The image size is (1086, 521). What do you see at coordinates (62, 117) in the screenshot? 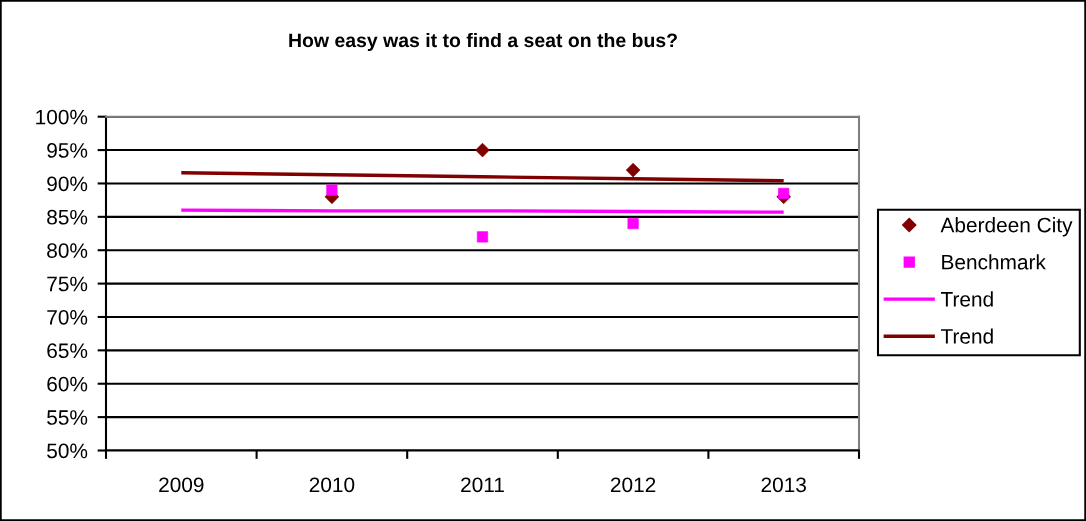
I see `y-tick-label: 100%` at bounding box center [62, 117].